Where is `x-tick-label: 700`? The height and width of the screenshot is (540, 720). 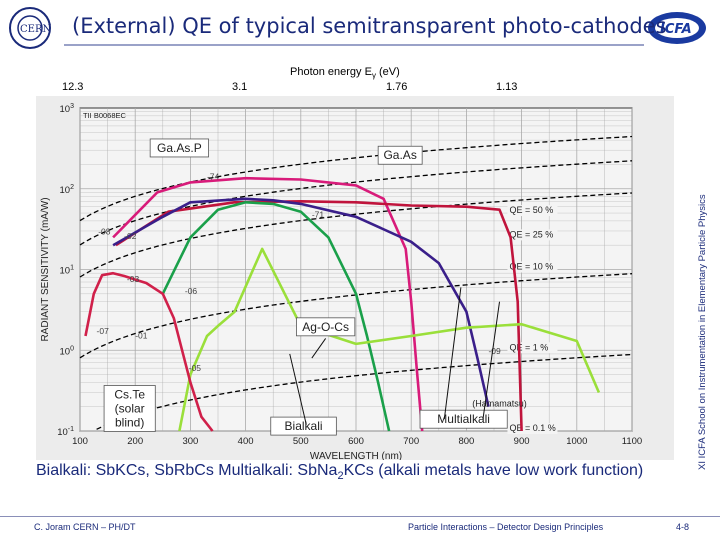
x-tick-label: 700 is located at coordinates (411, 441).